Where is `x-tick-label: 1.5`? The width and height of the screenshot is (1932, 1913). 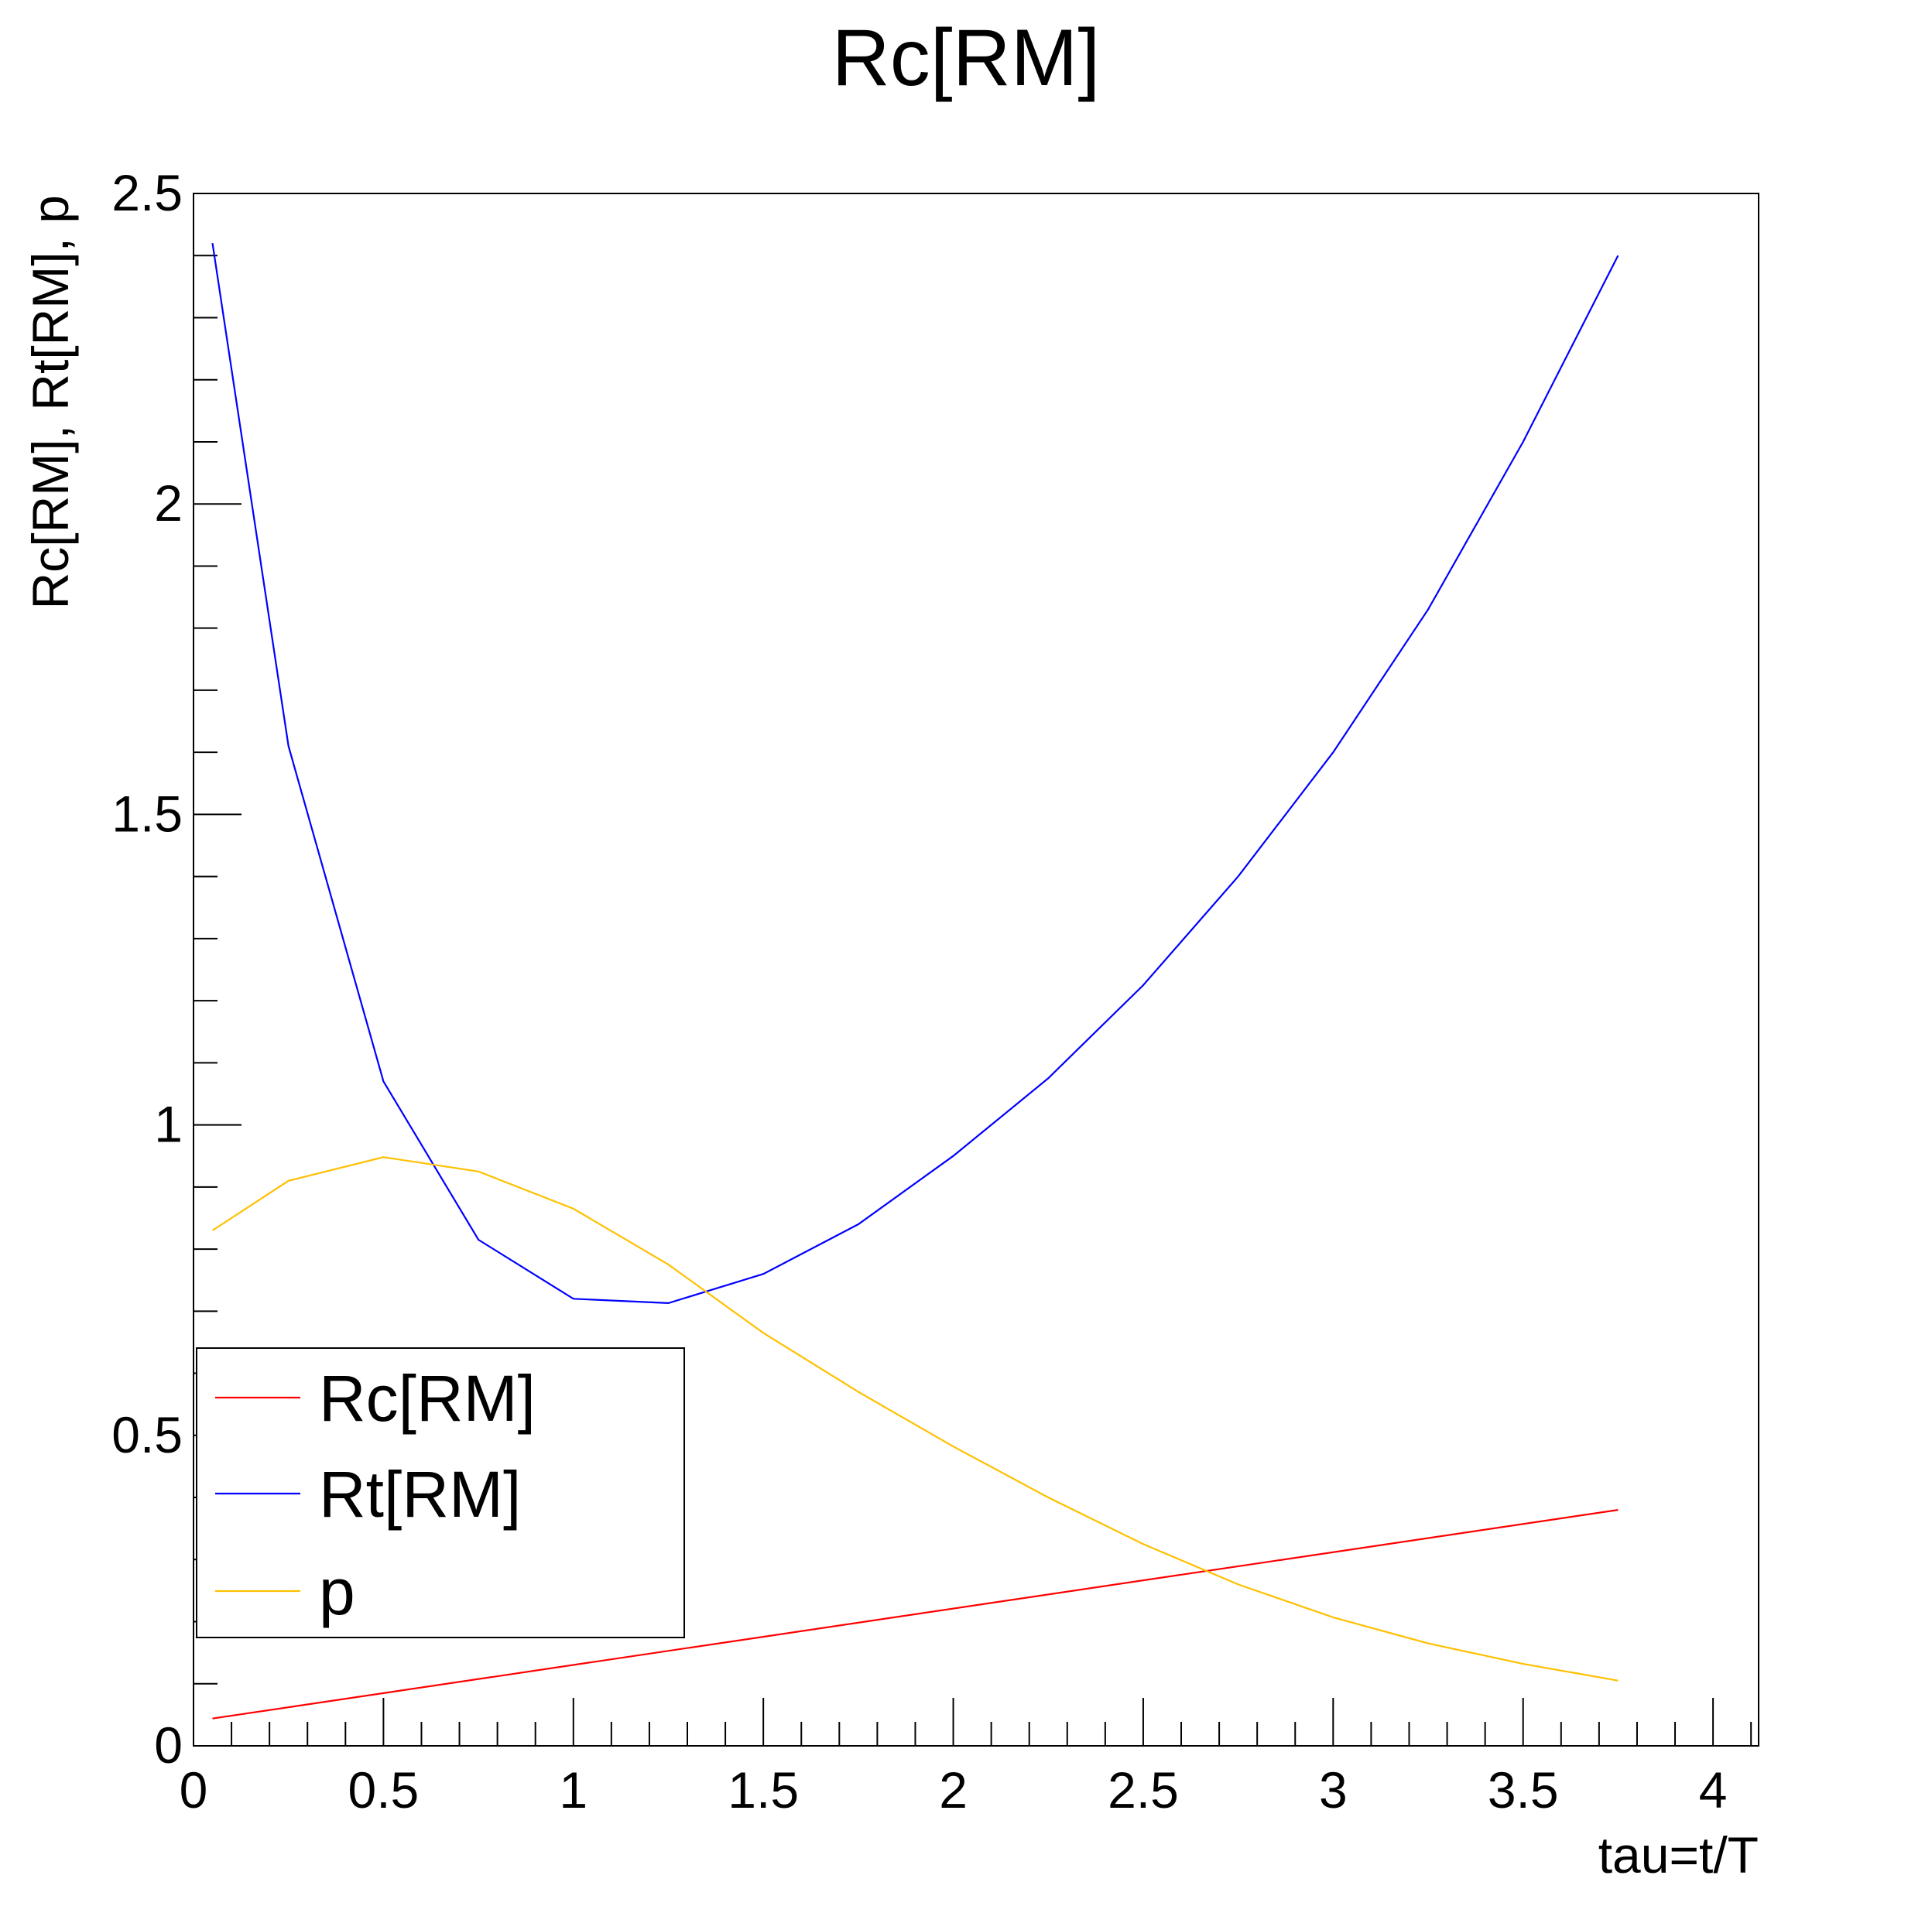 x-tick-label: 1.5 is located at coordinates (763, 1790).